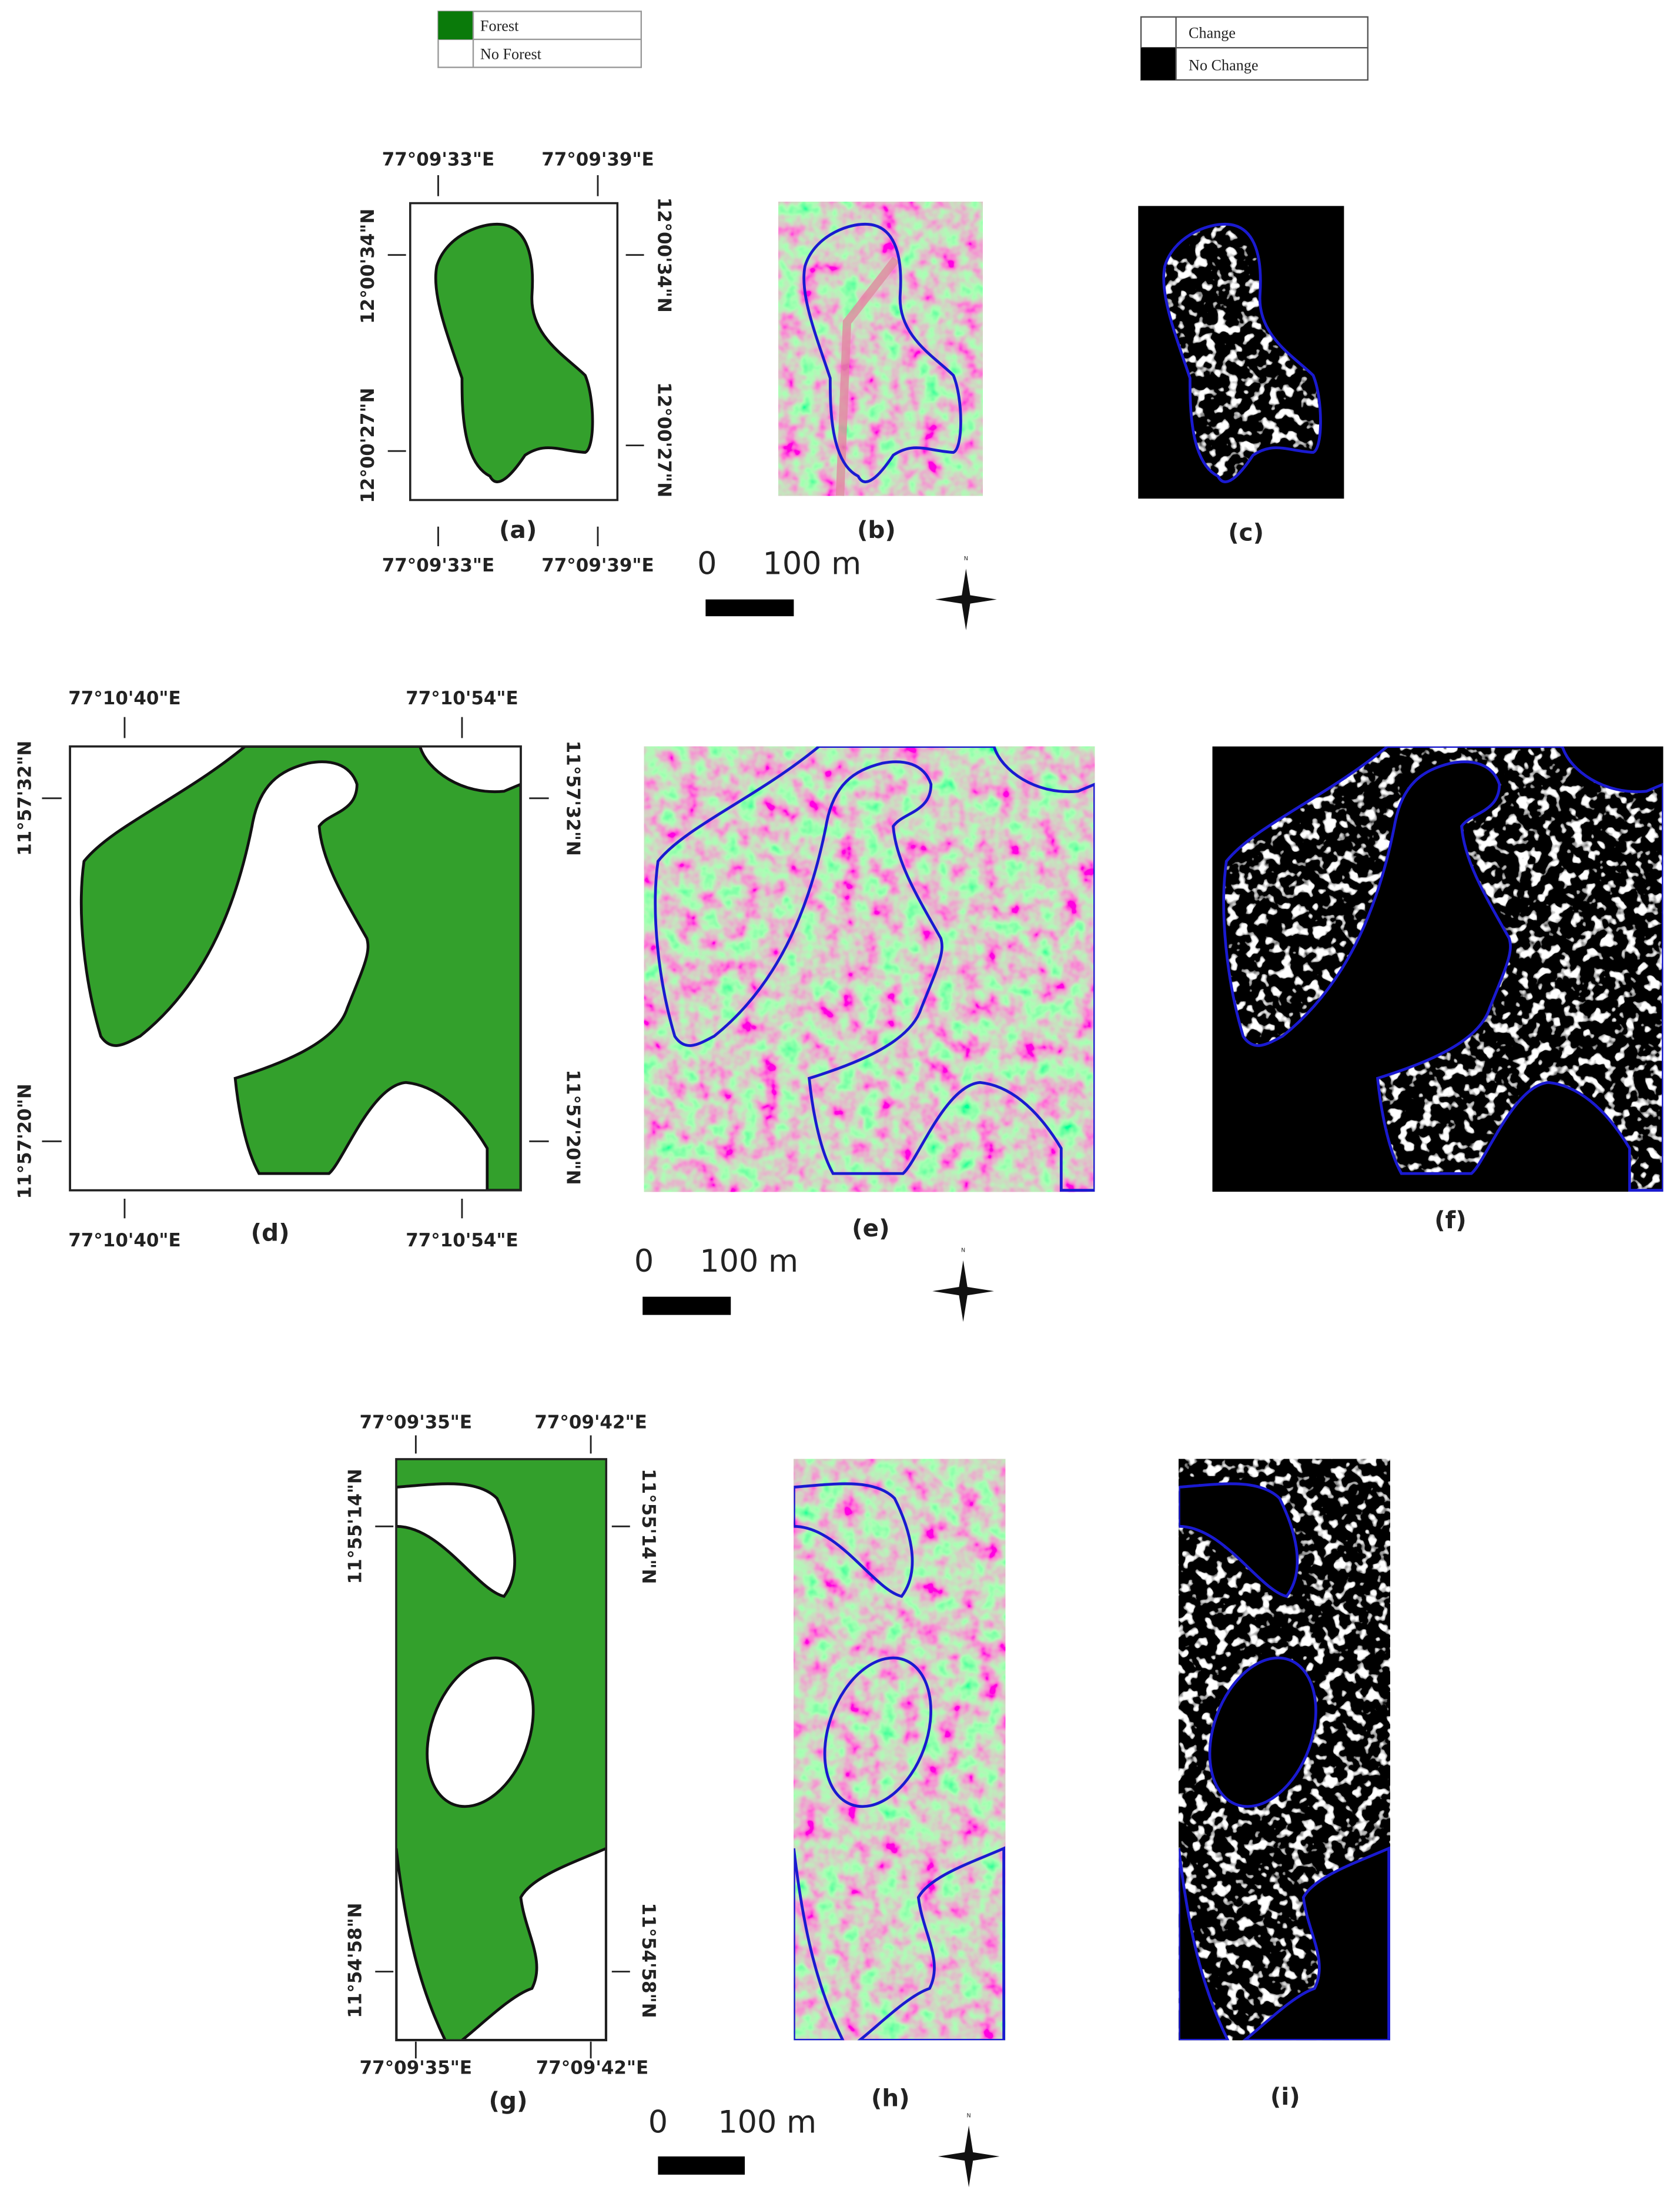 The width and height of the screenshot is (1680, 2207). Describe the element at coordinates (1450, 1220) in the screenshot. I see `caption: (f)` at that location.